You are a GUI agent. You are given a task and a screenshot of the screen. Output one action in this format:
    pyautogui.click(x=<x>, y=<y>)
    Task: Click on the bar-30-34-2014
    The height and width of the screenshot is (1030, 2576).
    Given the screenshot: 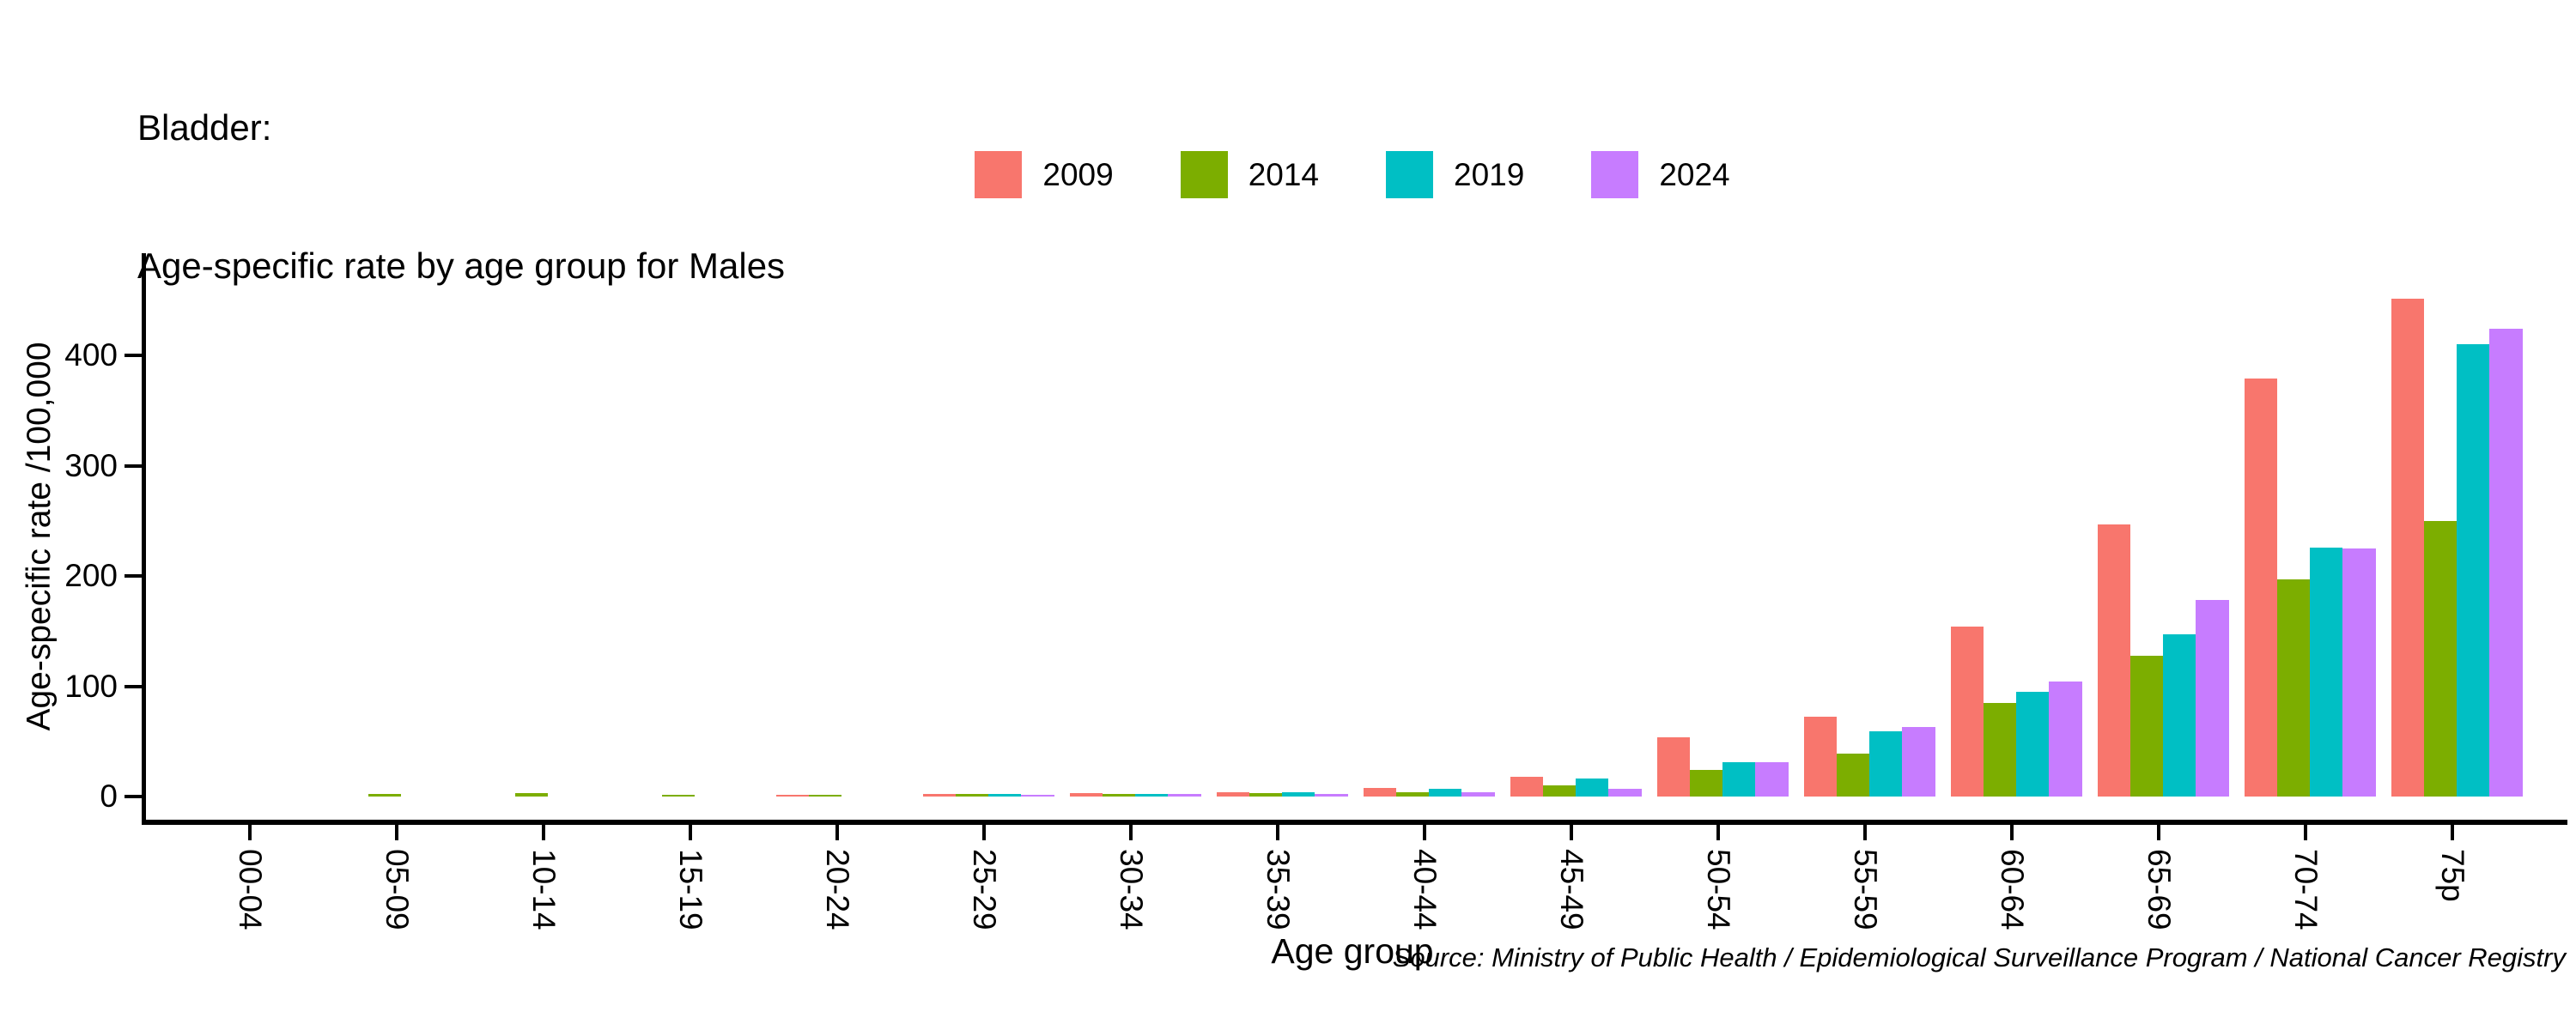 What is the action you would take?
    pyautogui.click(x=1118, y=795)
    